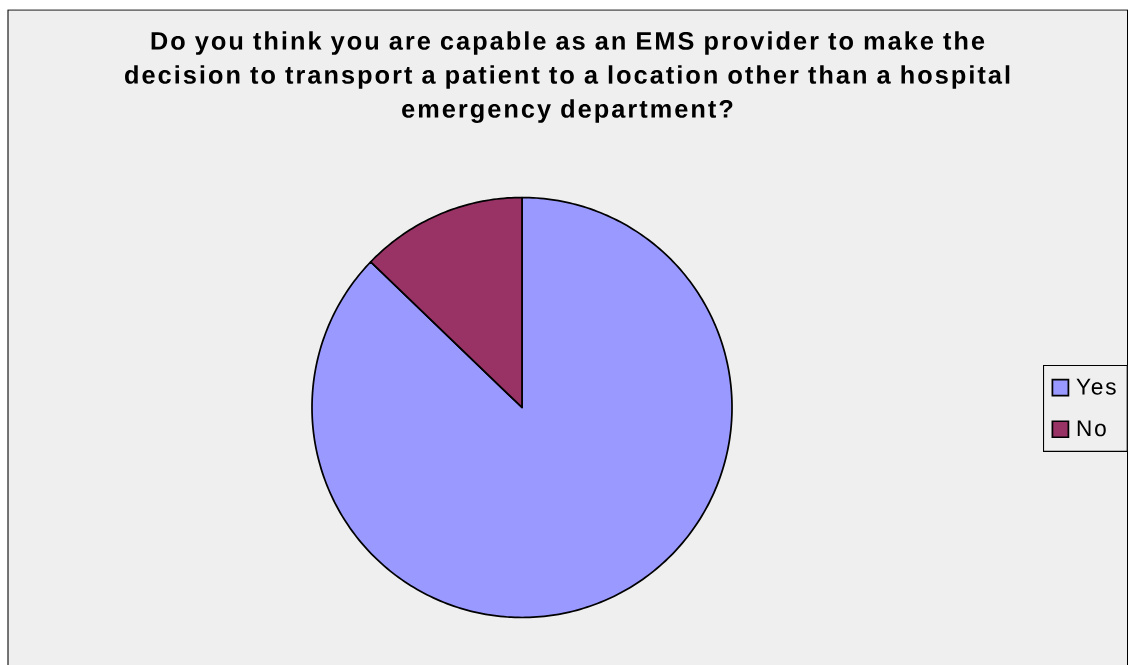 Image resolution: width=1129 pixels, height=665 pixels. What do you see at coordinates (1096, 386) in the screenshot?
I see `legend-label: Yes` at bounding box center [1096, 386].